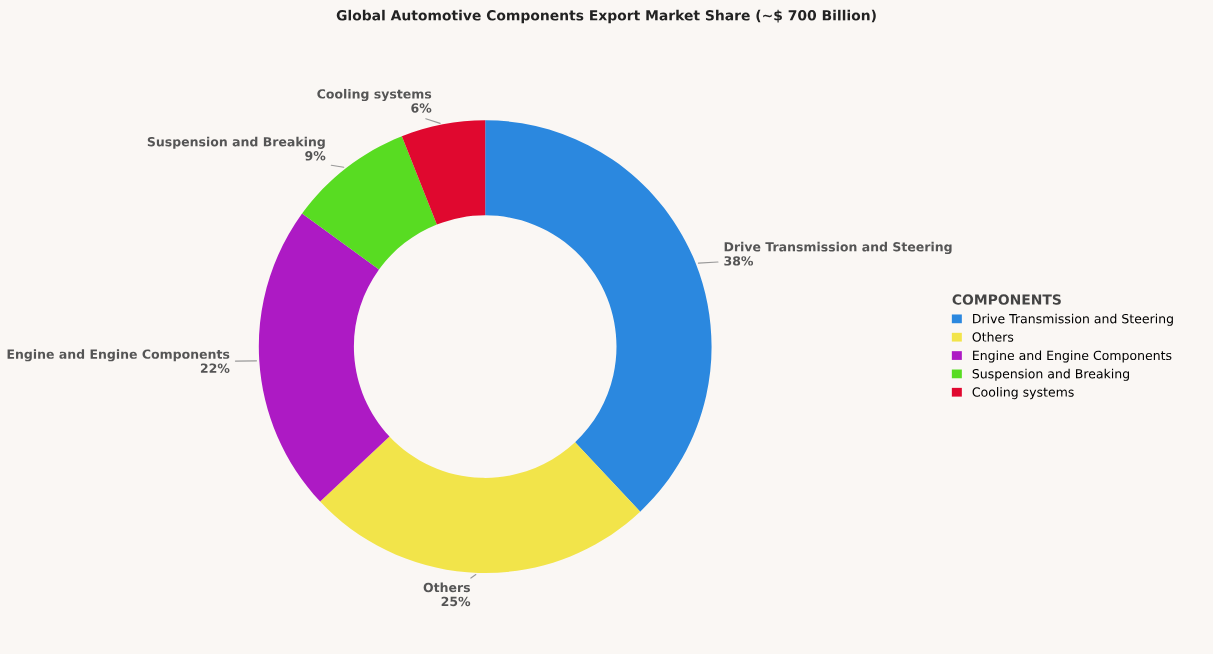  Describe the element at coordinates (215, 368) in the screenshot. I see `data-label: 22%` at that location.